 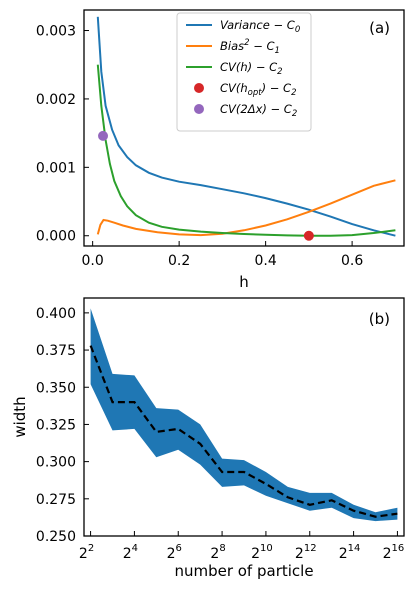 I want to click on y-tick-label: 0.325, so click(x=56, y=425).